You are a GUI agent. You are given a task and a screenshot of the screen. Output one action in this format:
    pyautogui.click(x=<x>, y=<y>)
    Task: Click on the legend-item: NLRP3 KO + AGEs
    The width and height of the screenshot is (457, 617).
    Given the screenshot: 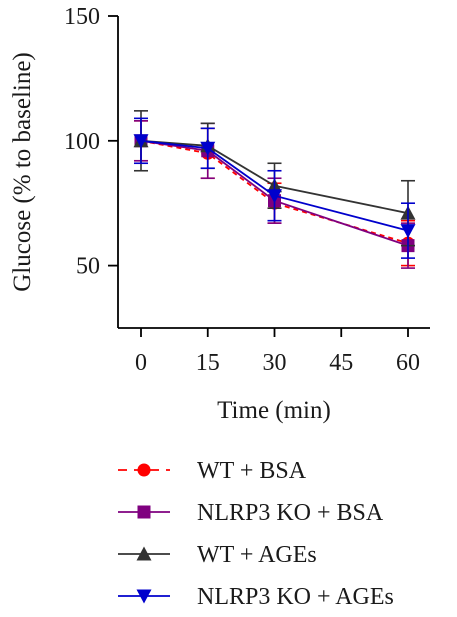 What is the action you would take?
    pyautogui.click(x=256, y=597)
    